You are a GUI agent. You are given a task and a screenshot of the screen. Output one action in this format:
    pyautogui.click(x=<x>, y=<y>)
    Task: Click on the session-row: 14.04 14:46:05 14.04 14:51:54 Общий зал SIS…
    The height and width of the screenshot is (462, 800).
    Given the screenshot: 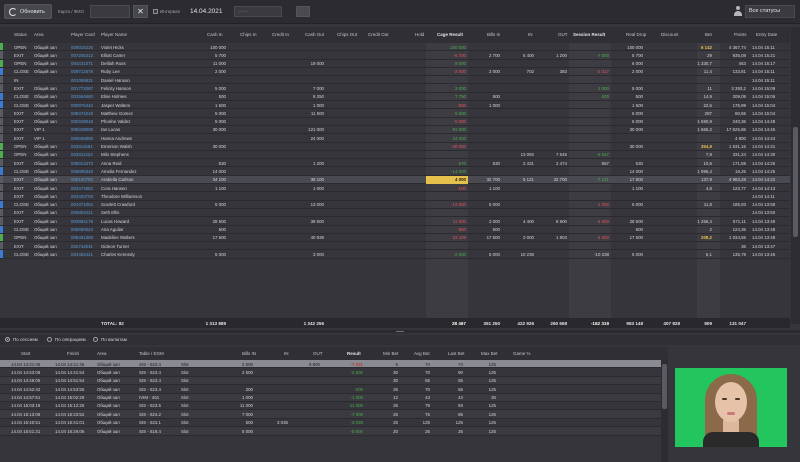 What is the action you would take?
    pyautogui.click(x=334, y=381)
    